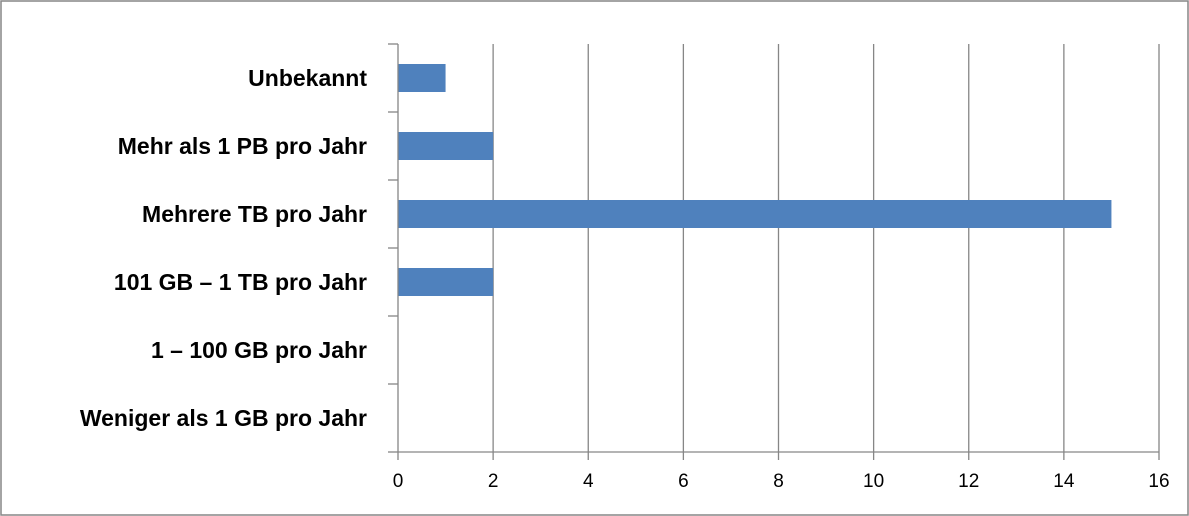  Describe the element at coordinates (242, 146) in the screenshot. I see `category-label-1: Mehr als 1 PB pro Jahr` at that location.